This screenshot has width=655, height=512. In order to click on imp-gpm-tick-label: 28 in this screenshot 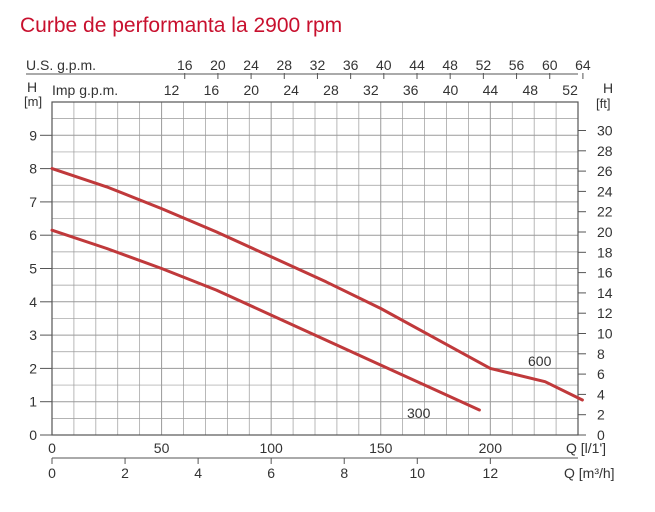, I will do `click(331, 90)`.